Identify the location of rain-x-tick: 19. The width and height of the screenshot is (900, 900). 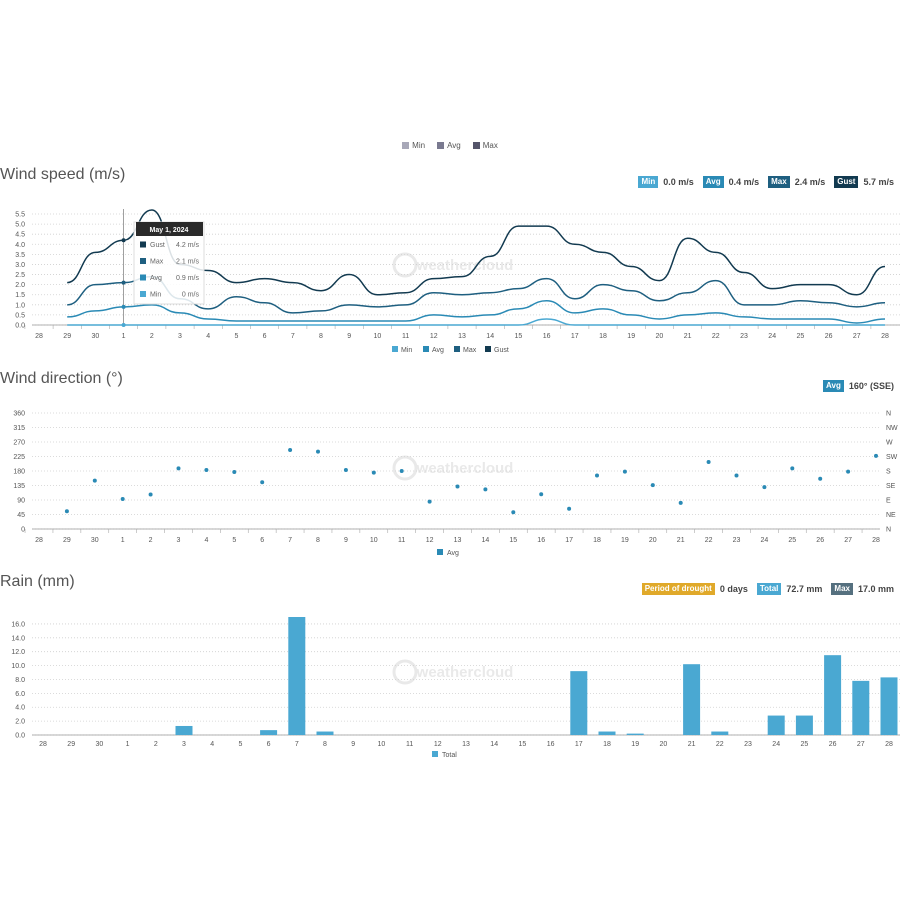
(635, 744).